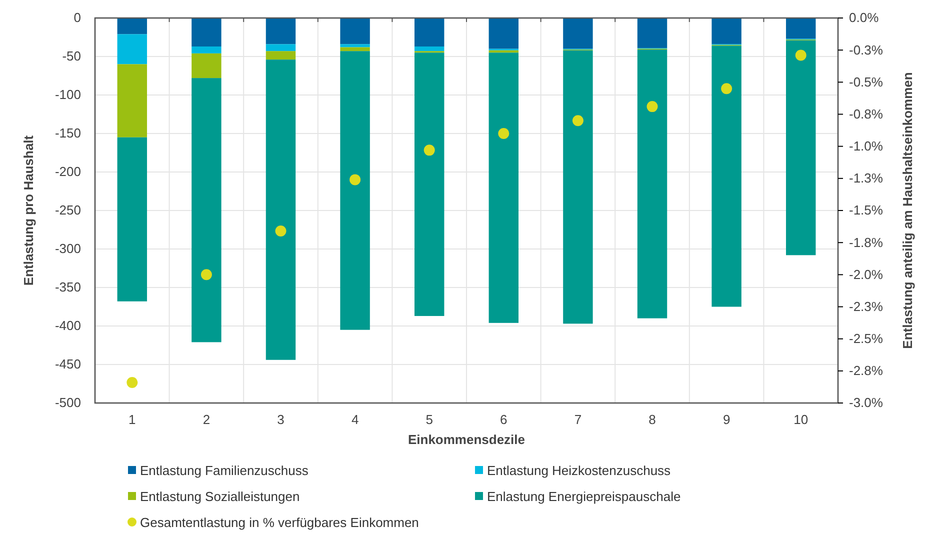 This screenshot has height=538, width=928. I want to click on x-tick-label: 8, so click(652, 420).